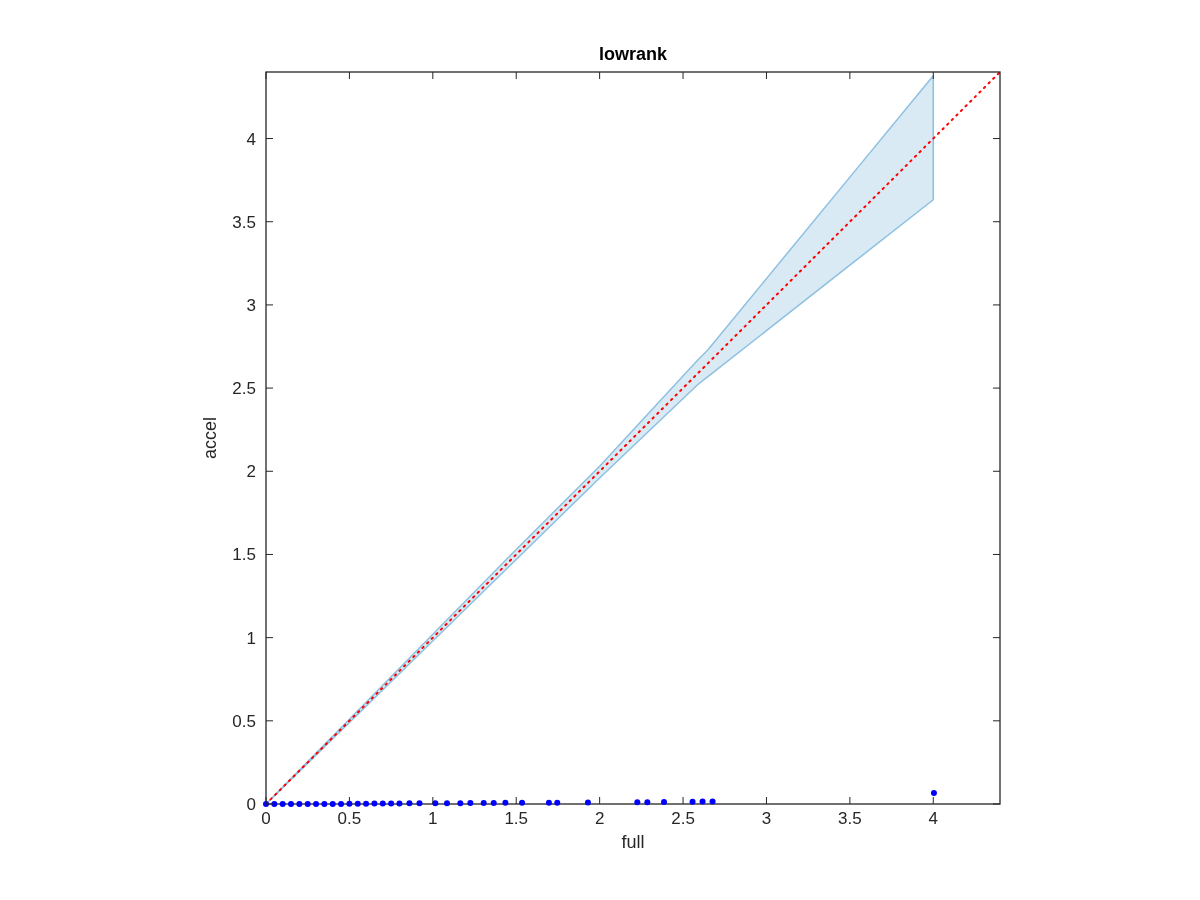 The width and height of the screenshot is (1200, 900). What do you see at coordinates (433, 818) in the screenshot?
I see `x-tick-label: 1` at bounding box center [433, 818].